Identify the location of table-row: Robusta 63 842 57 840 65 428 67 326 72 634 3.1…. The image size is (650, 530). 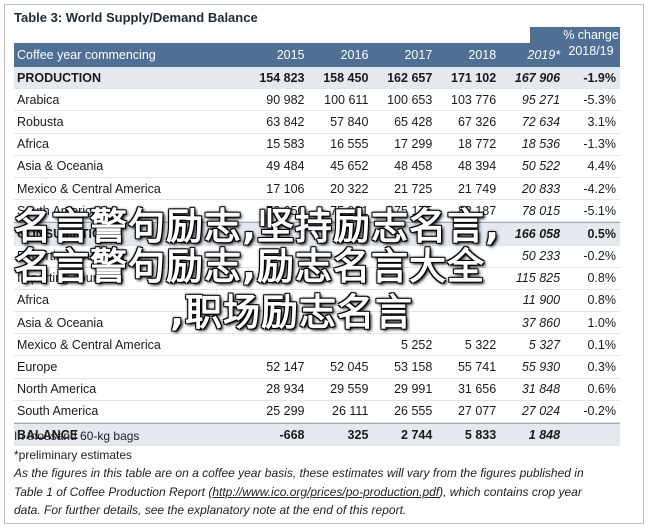
(317, 122).